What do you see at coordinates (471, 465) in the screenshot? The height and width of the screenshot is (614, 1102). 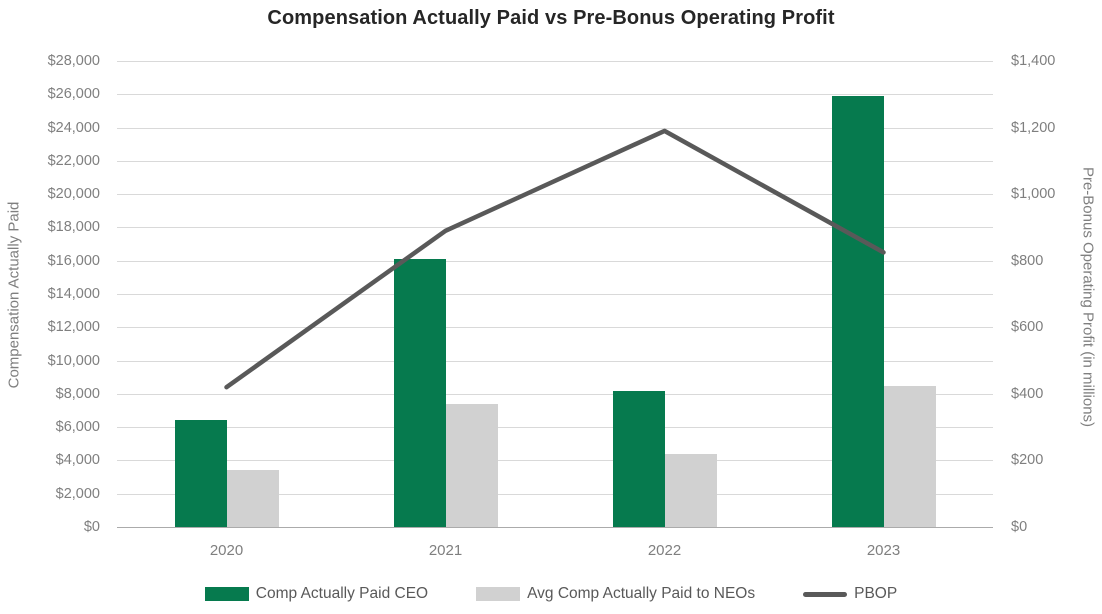 I see `bar-neo-2021` at bounding box center [471, 465].